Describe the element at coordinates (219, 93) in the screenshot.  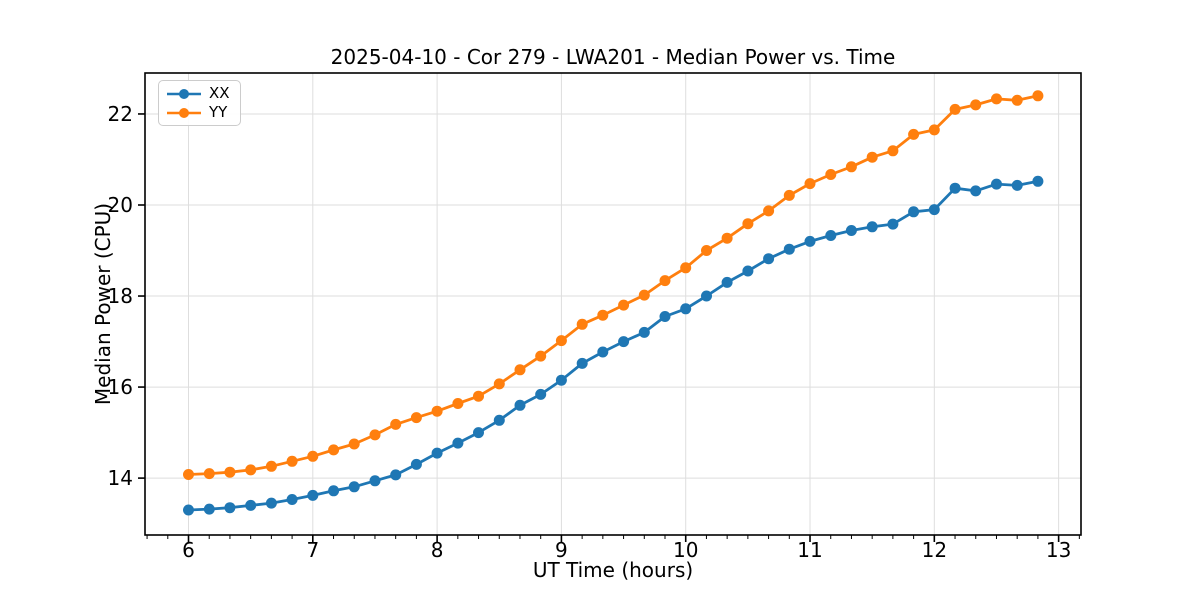
I see `legend-label: XX` at that location.